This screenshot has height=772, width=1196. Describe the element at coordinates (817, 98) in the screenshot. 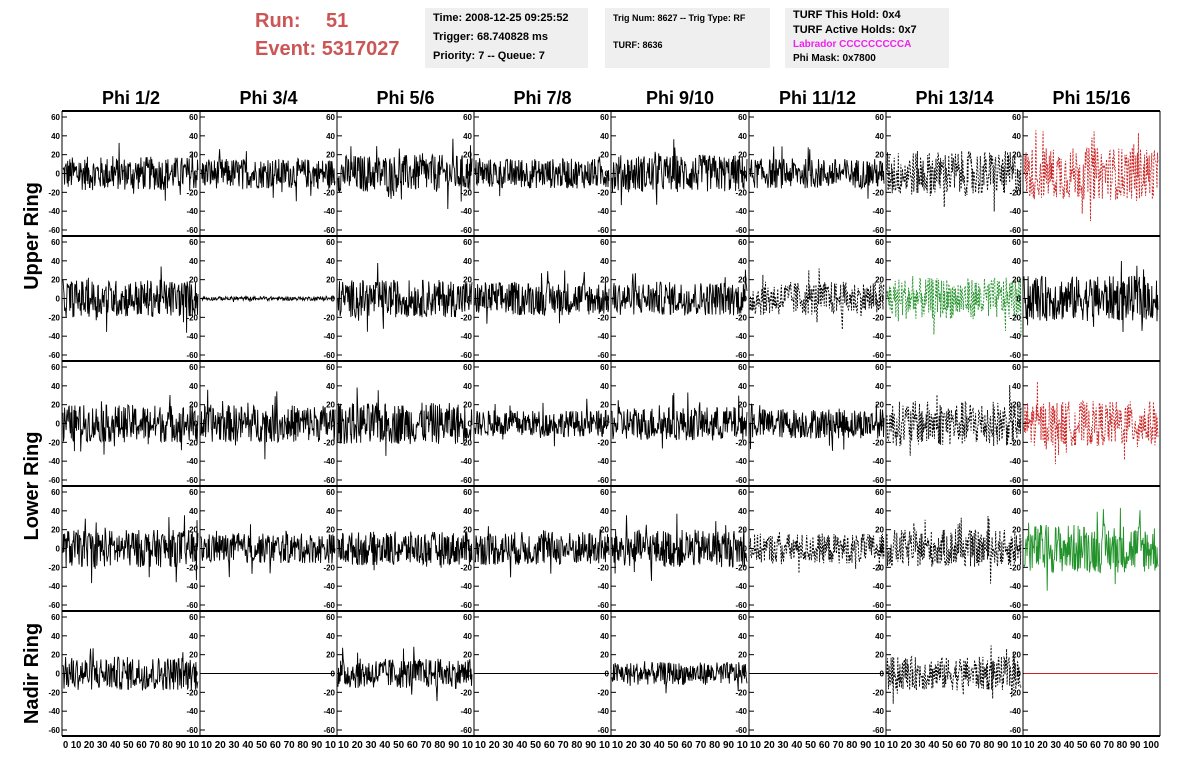

I see `column-header: Phi 11/12` at that location.